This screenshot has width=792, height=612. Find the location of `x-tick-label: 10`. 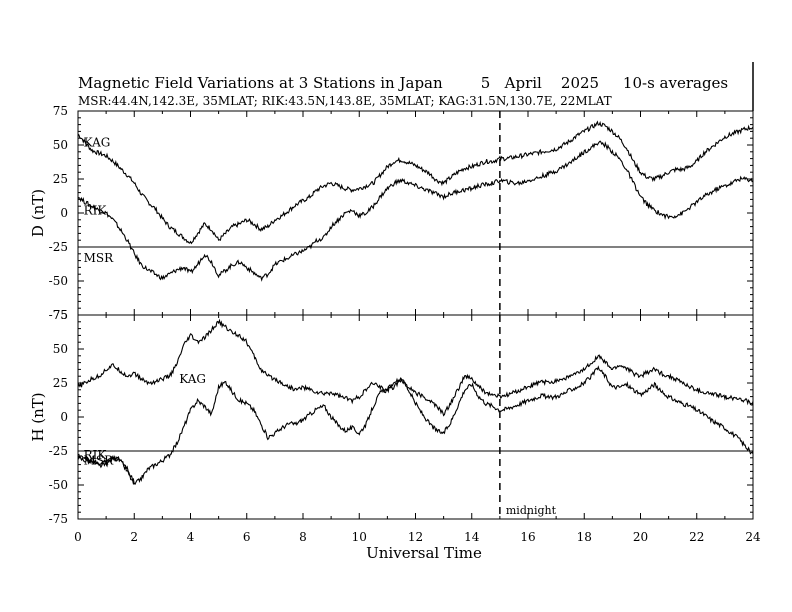

x-tick-label: 10 is located at coordinates (359, 537).